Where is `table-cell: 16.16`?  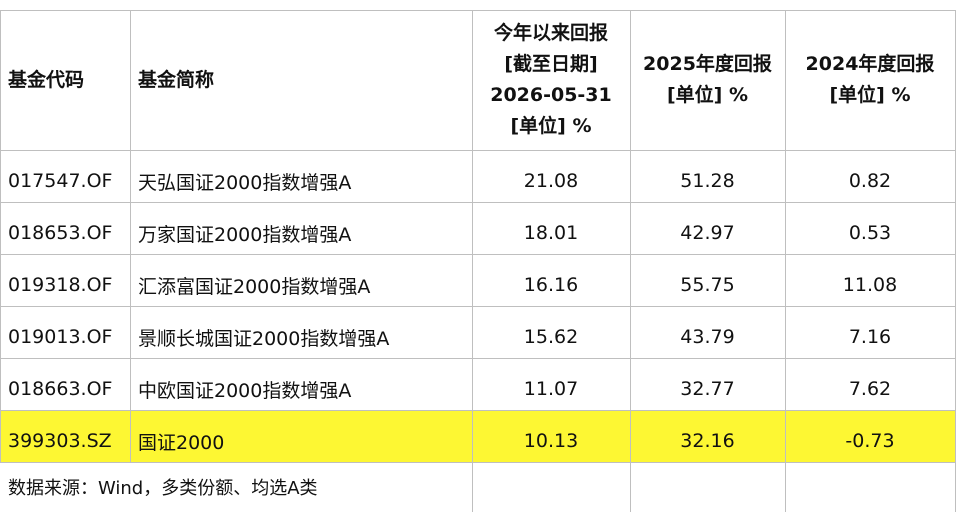
table-cell: 16.16 is located at coordinates (551, 285).